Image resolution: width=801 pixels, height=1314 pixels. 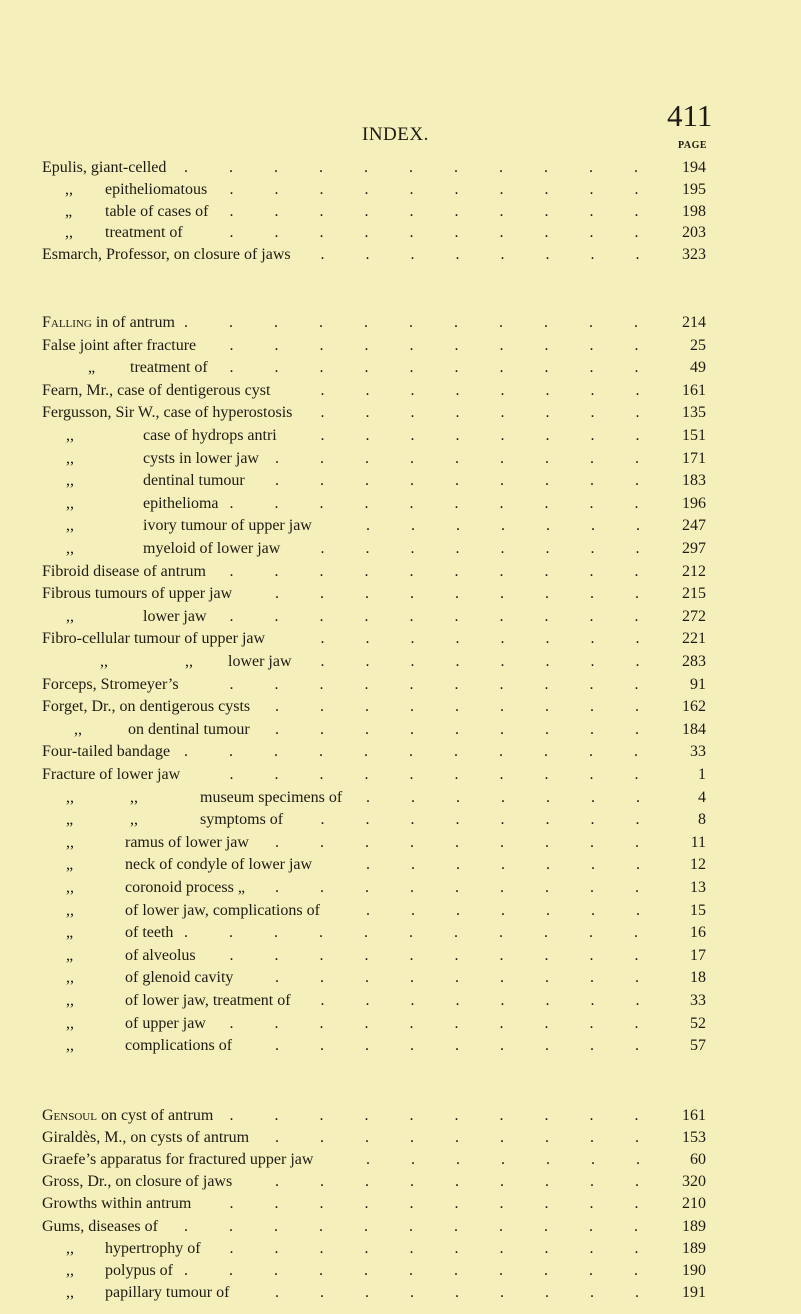 I want to click on entry-heading: cysts in lower jaw, so click(x=201, y=459).